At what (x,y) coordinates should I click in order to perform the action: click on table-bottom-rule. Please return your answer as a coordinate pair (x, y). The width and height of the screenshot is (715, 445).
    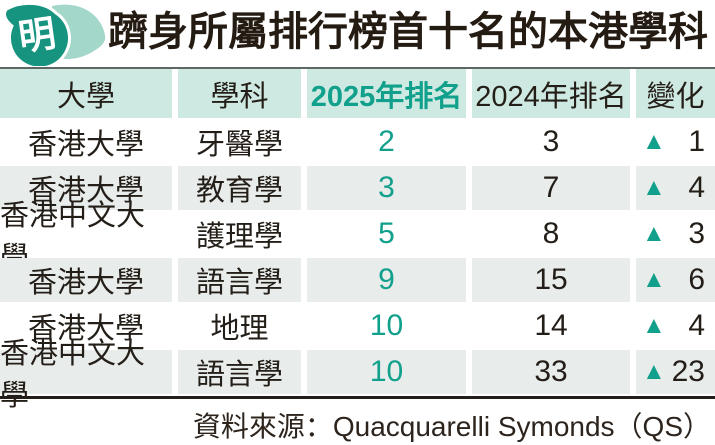
    Looking at the image, I should click on (357, 397).